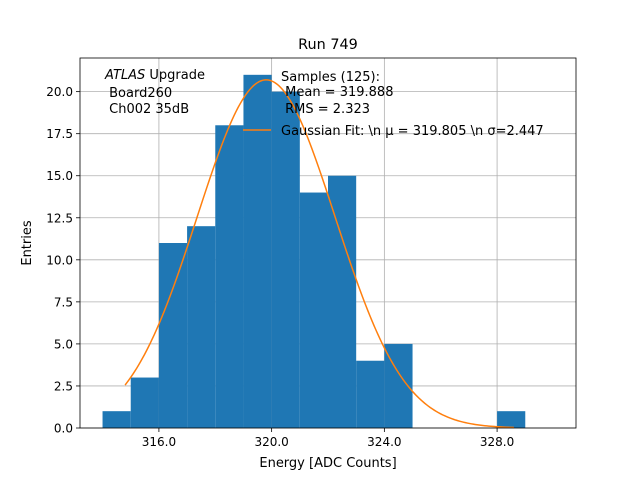 The image size is (640, 480). Describe the element at coordinates (159, 442) in the screenshot. I see `x-tick-label: 316.0` at that location.